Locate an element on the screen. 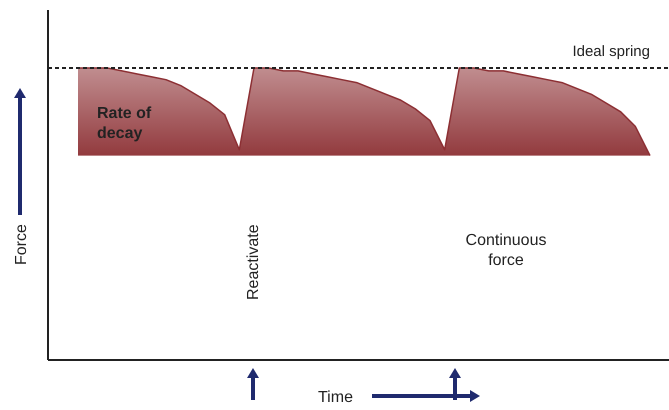 The height and width of the screenshot is (410, 669). x-axis-title: Time is located at coordinates (336, 397).